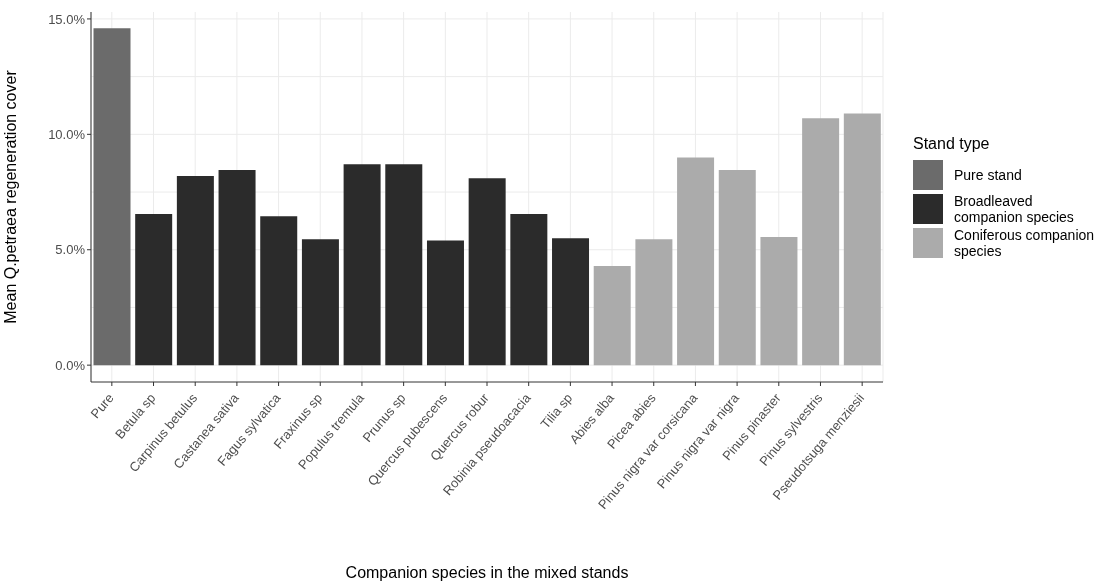  What do you see at coordinates (70, 365) in the screenshot?
I see `y-tick-label: 0.0%` at bounding box center [70, 365].